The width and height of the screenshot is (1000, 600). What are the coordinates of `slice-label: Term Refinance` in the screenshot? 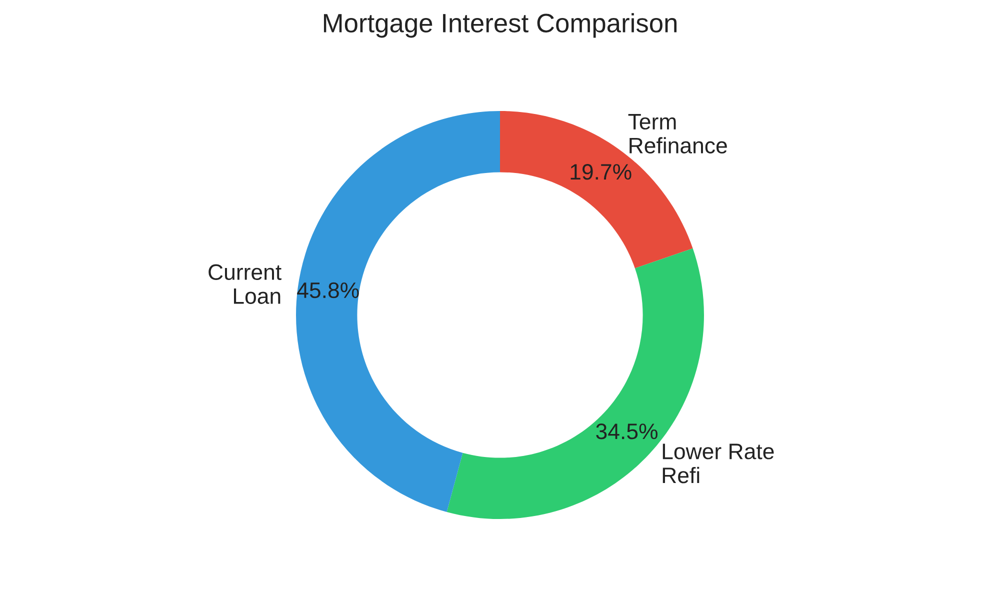 It's located at (677, 134).